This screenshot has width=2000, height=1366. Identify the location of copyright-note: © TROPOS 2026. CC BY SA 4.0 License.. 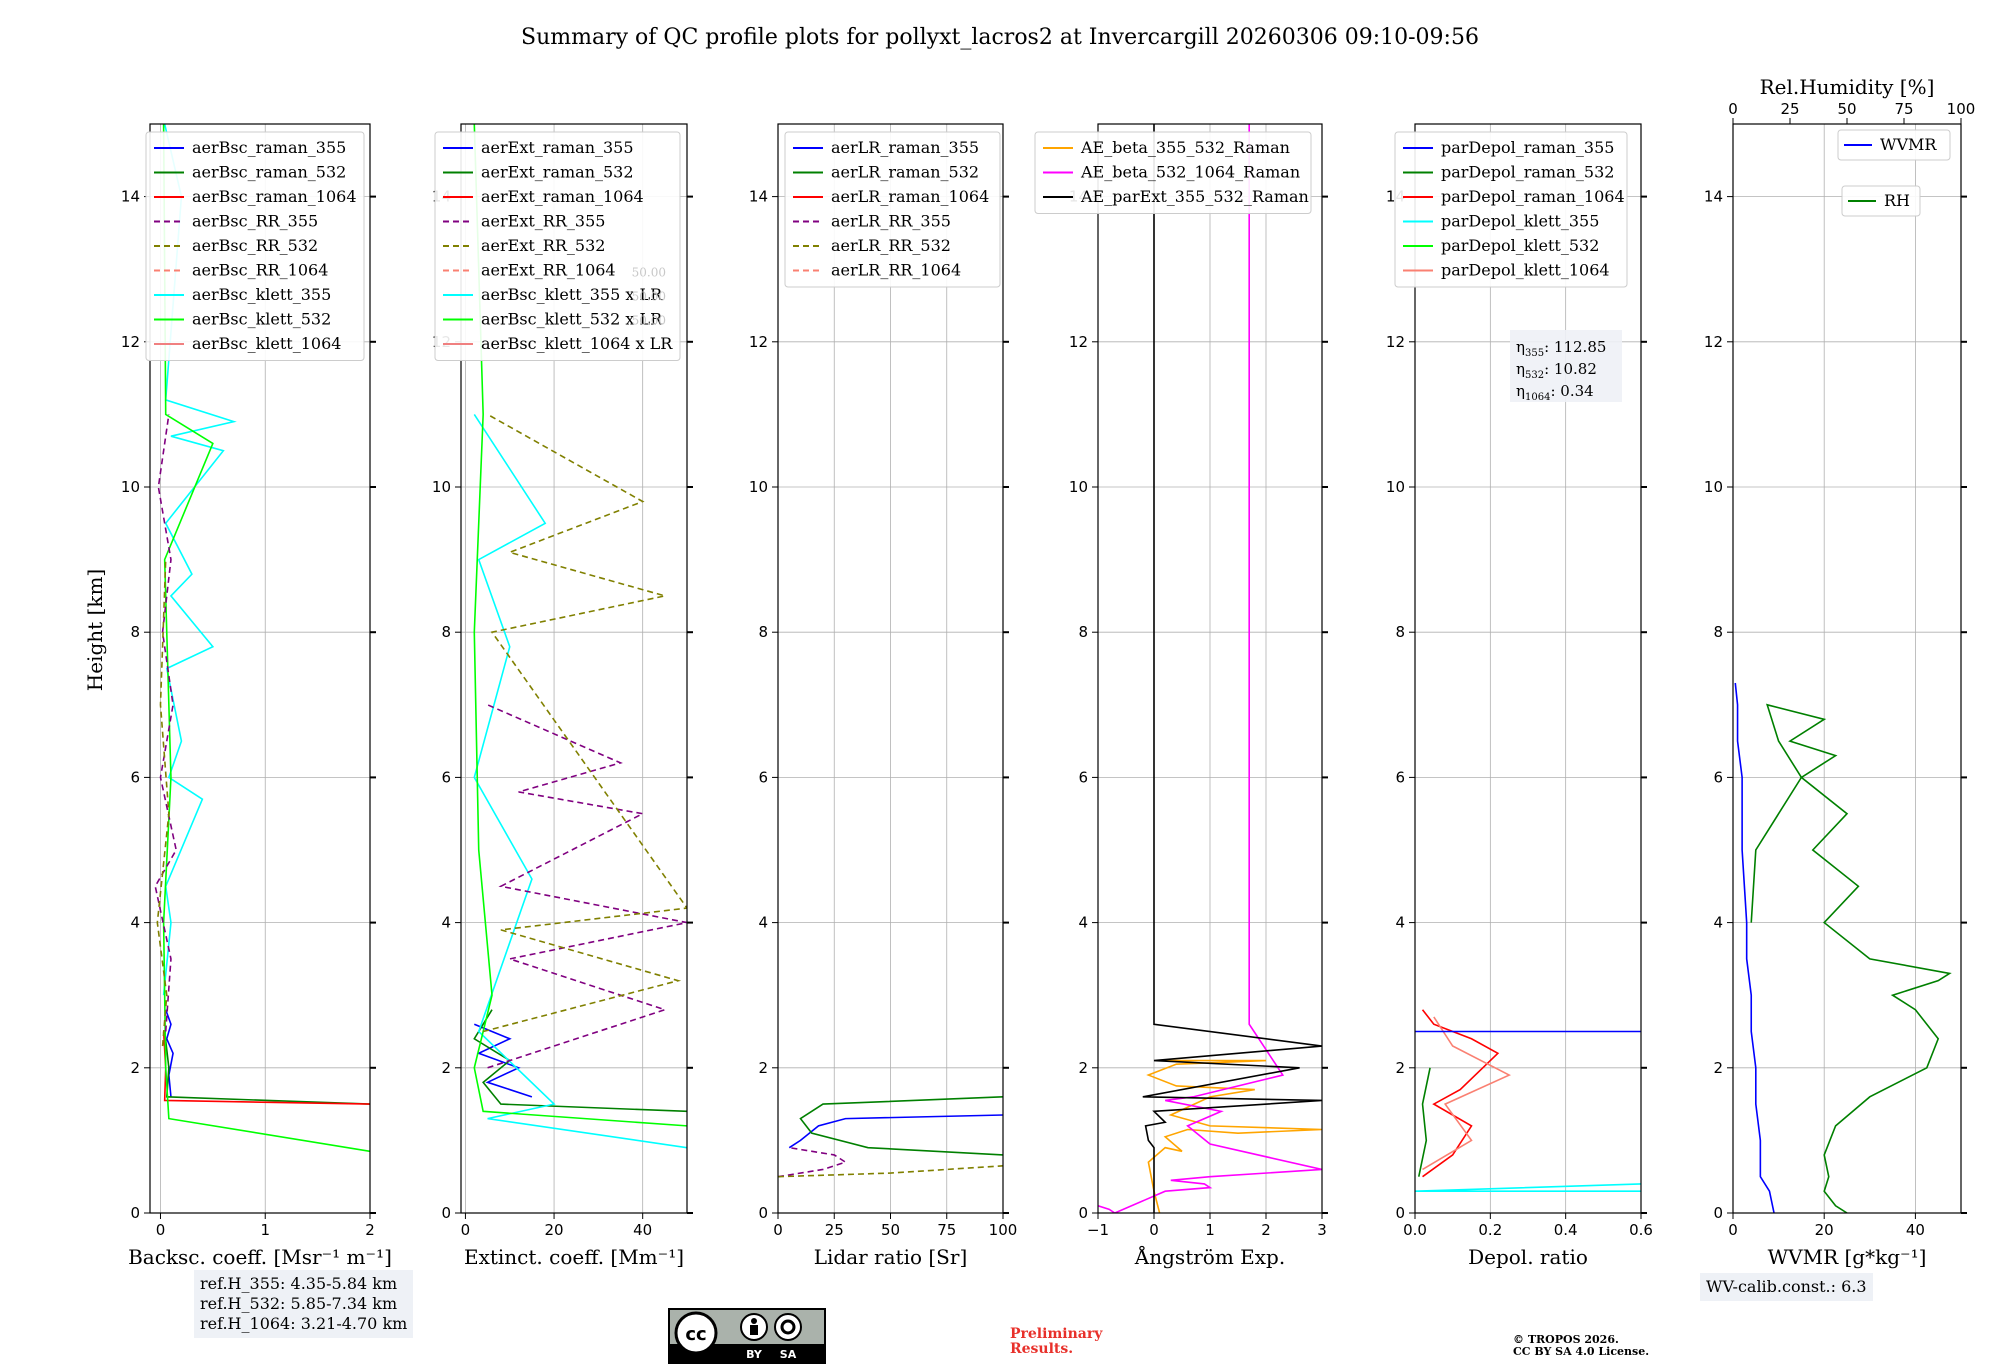
(1581, 1346).